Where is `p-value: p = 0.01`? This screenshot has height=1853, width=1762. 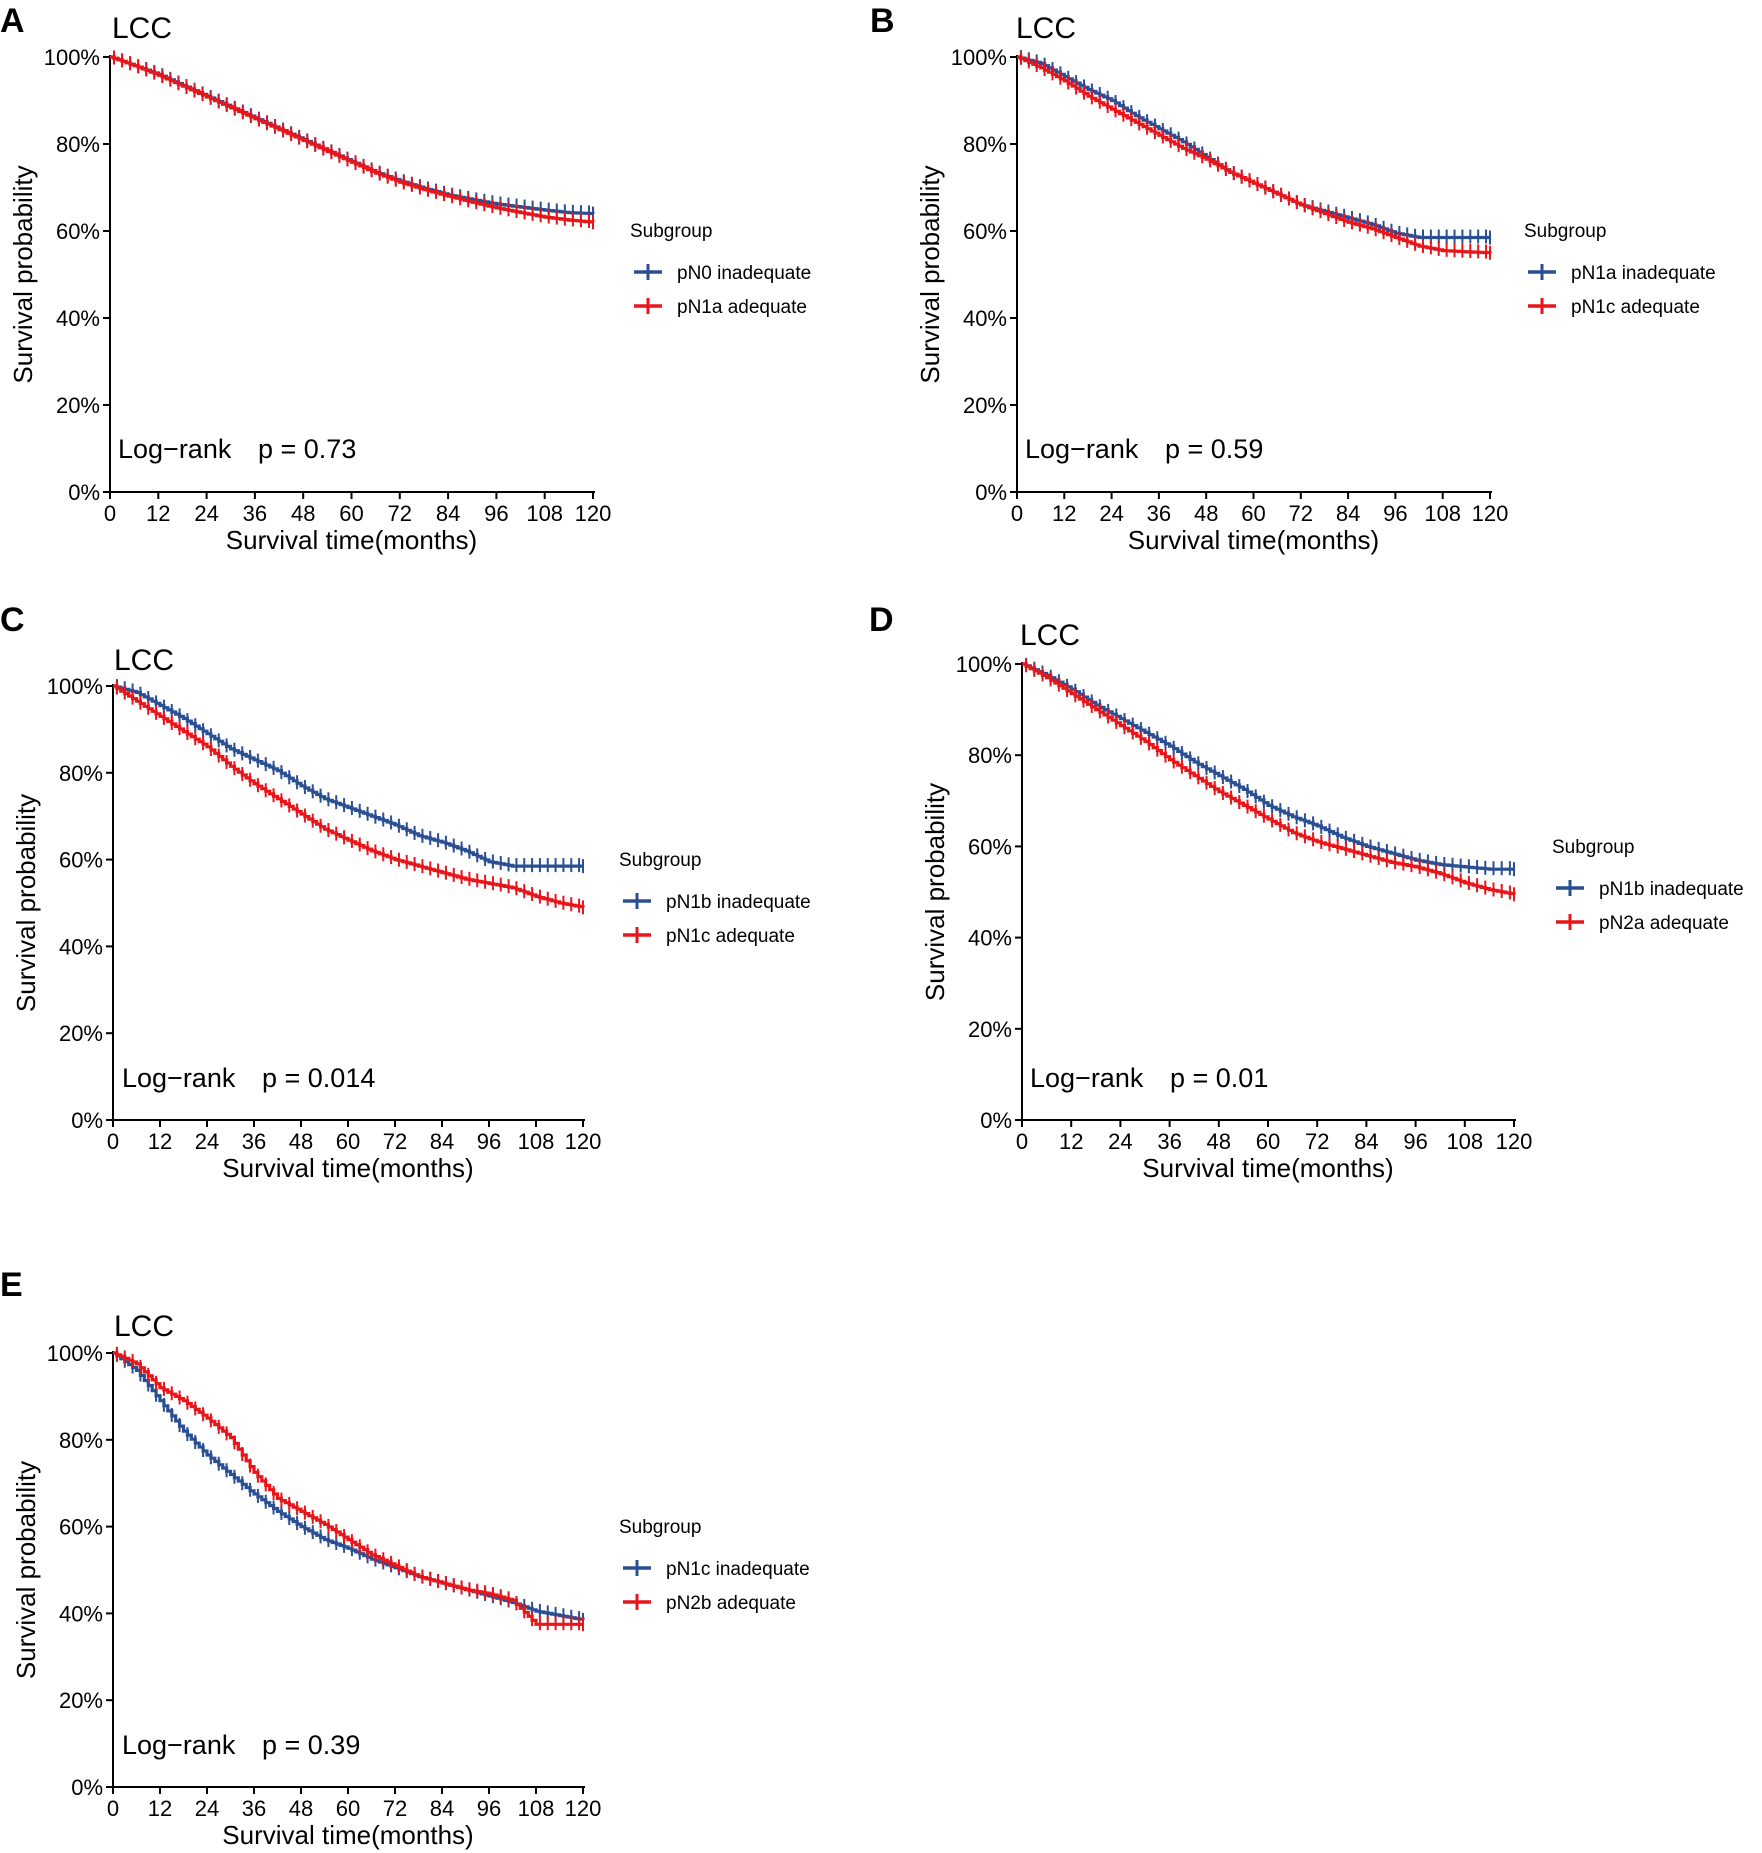 p-value: p = 0.01 is located at coordinates (1219, 1078).